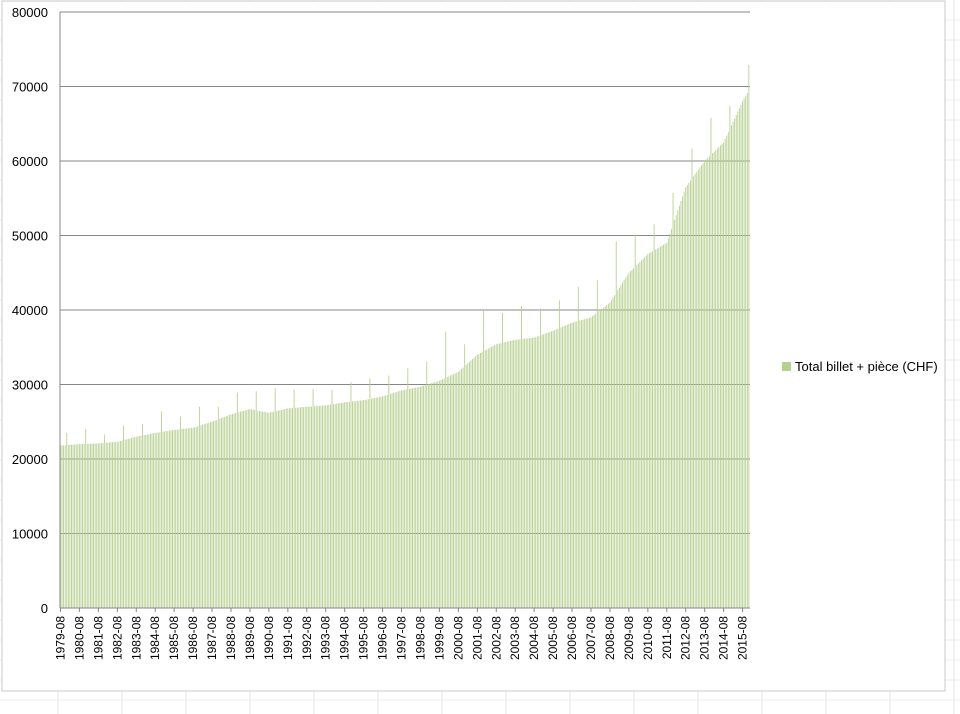 The width and height of the screenshot is (960, 714). What do you see at coordinates (866, 366) in the screenshot?
I see `legend-label: Total billet + pièce (CHF)` at bounding box center [866, 366].